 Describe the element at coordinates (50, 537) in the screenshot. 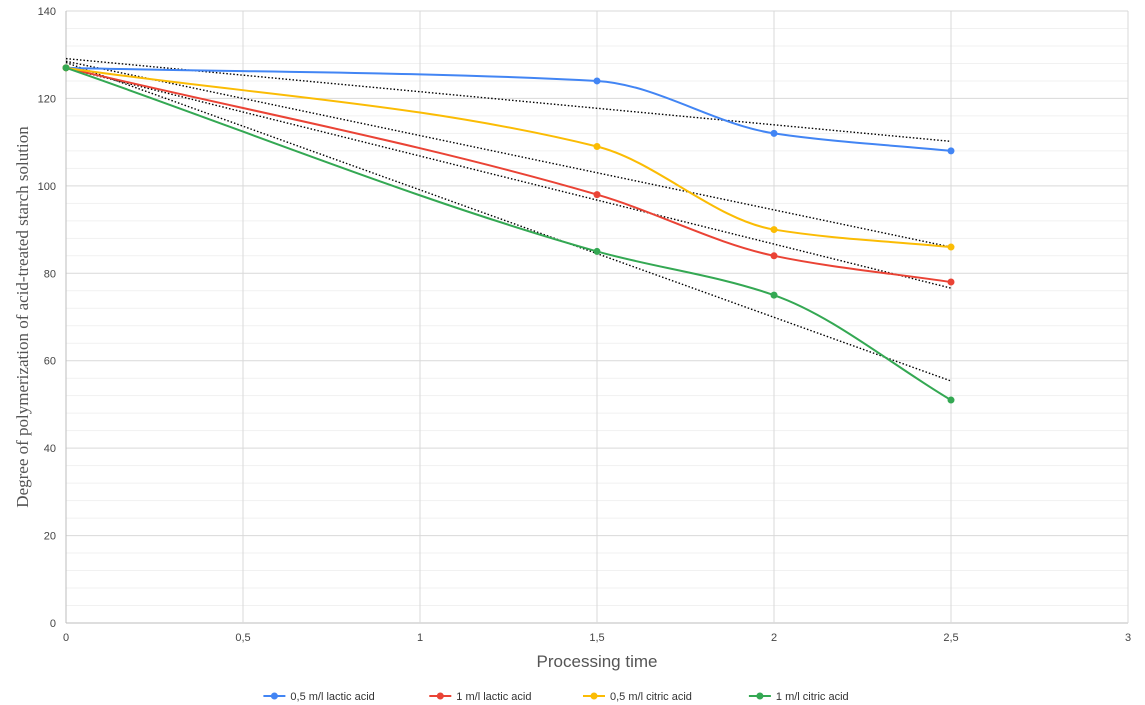

I see `y-tick-label: 20` at that location.